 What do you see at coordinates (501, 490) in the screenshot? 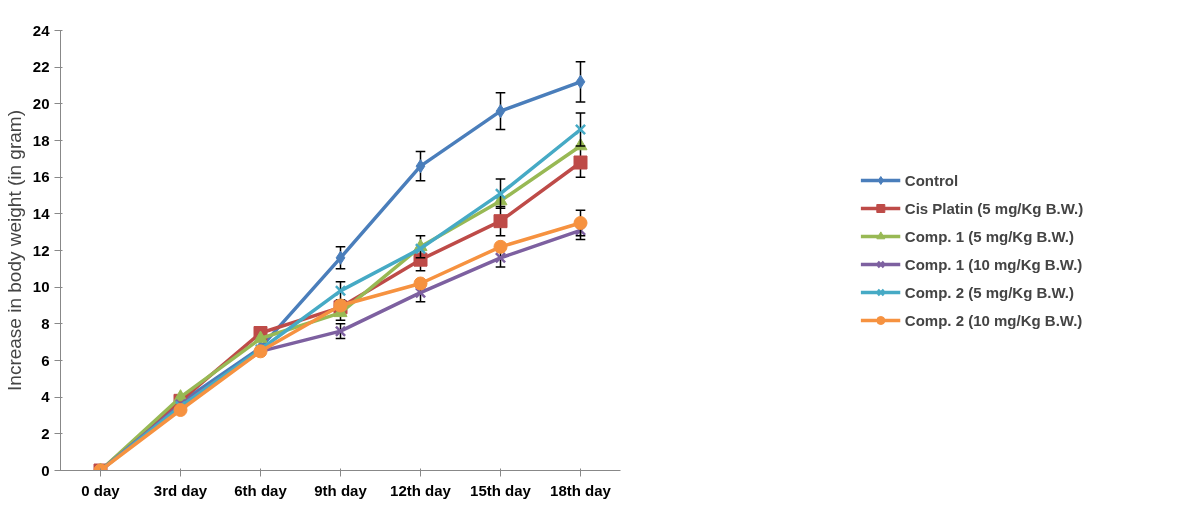
I see `x-tick-label: 15th day` at bounding box center [501, 490].